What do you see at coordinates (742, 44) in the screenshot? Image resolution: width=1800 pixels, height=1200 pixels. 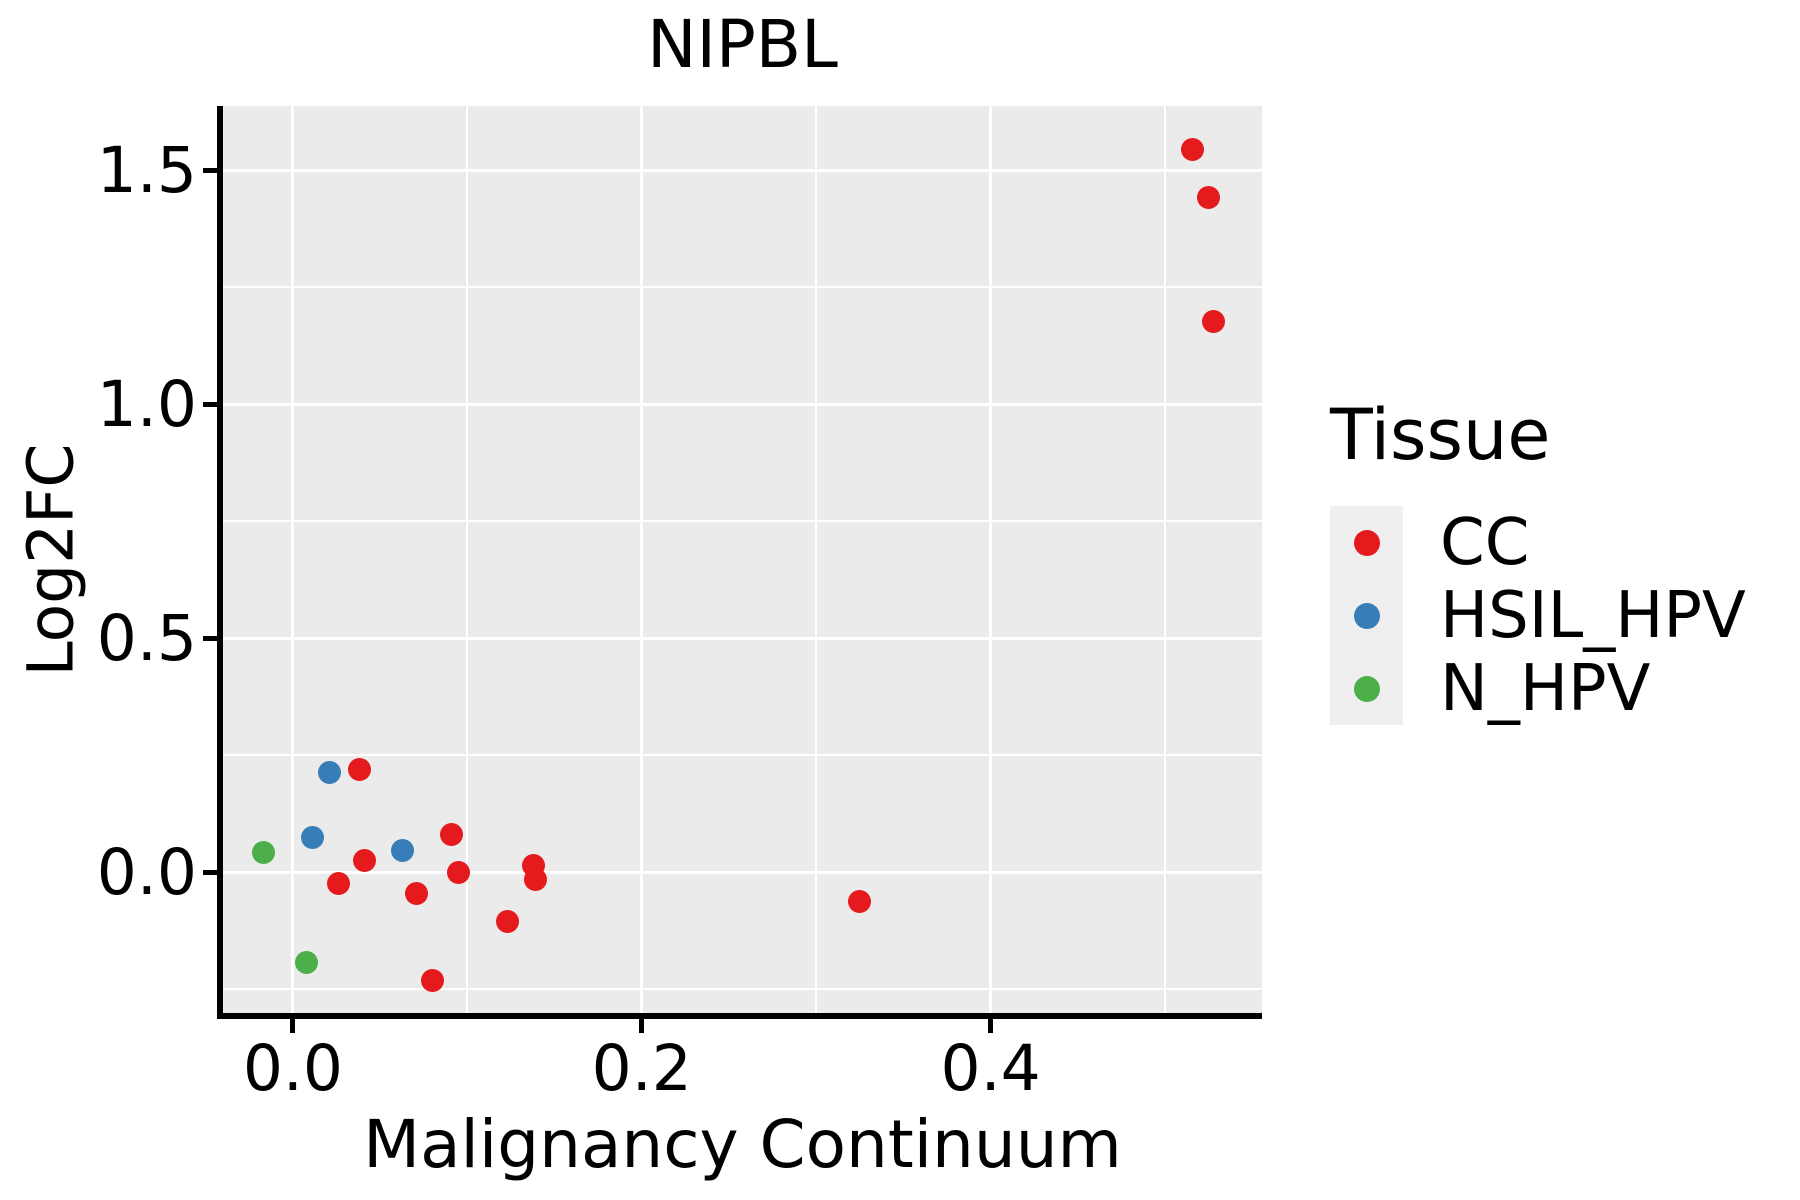 I see `plot-title: NIPBL` at bounding box center [742, 44].